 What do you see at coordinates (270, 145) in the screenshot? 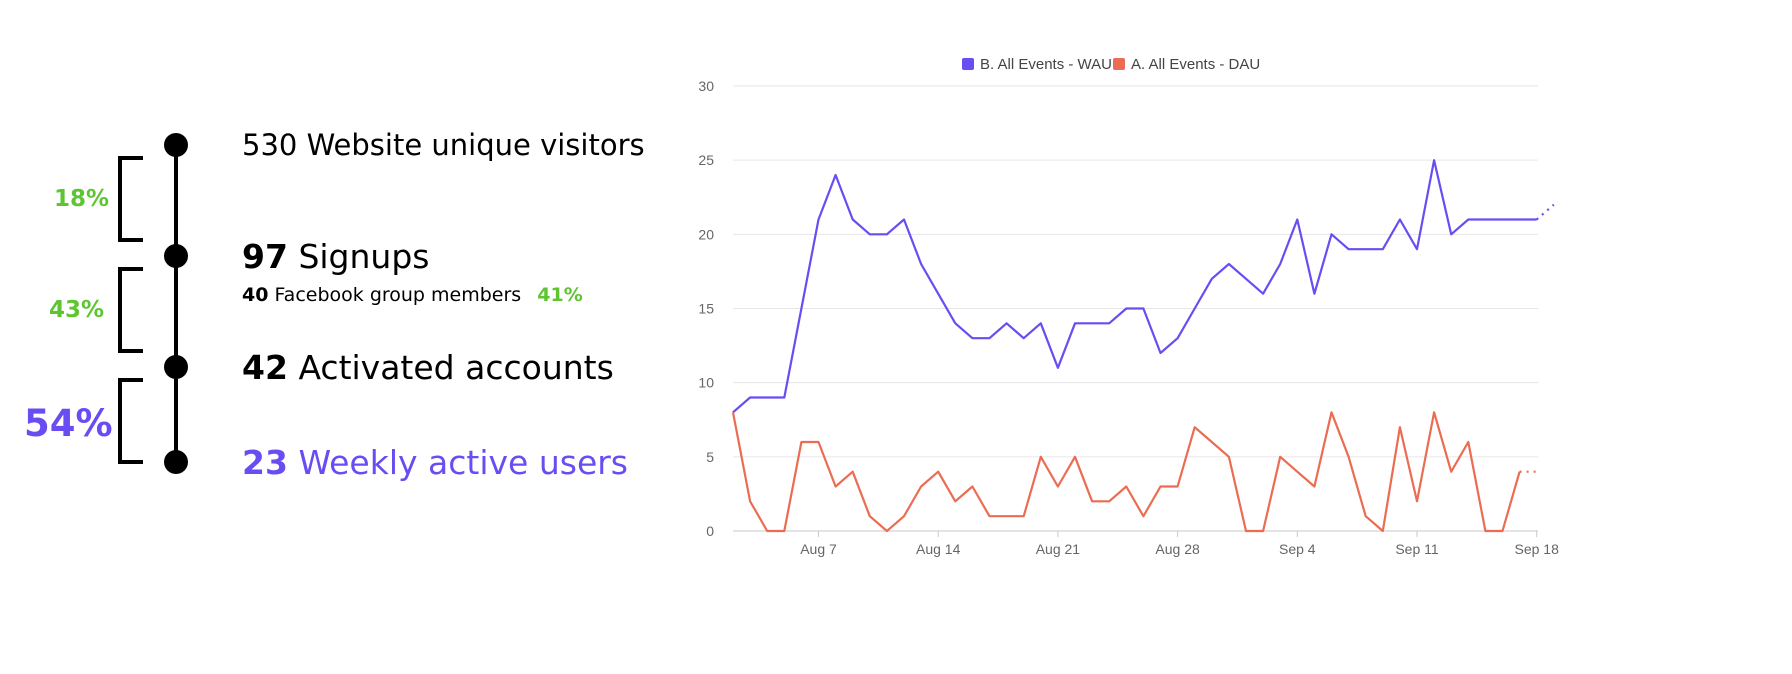
I see `stage-visitors-number: 530` at bounding box center [270, 145].